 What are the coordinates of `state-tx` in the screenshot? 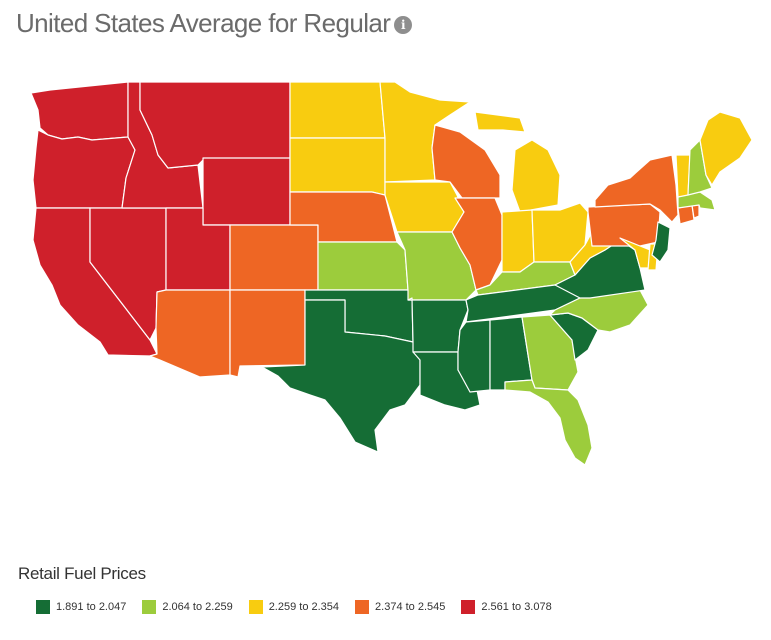 It's located at (341, 376).